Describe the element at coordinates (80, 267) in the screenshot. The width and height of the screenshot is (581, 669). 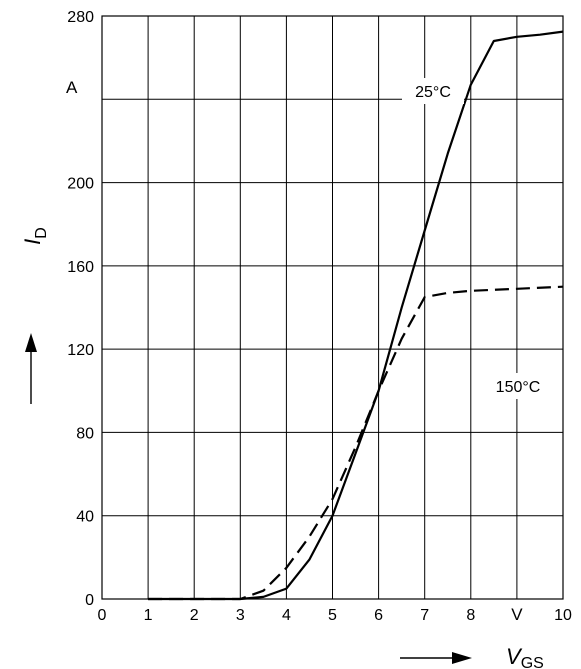
I see `y-tick-label: 160` at that location.